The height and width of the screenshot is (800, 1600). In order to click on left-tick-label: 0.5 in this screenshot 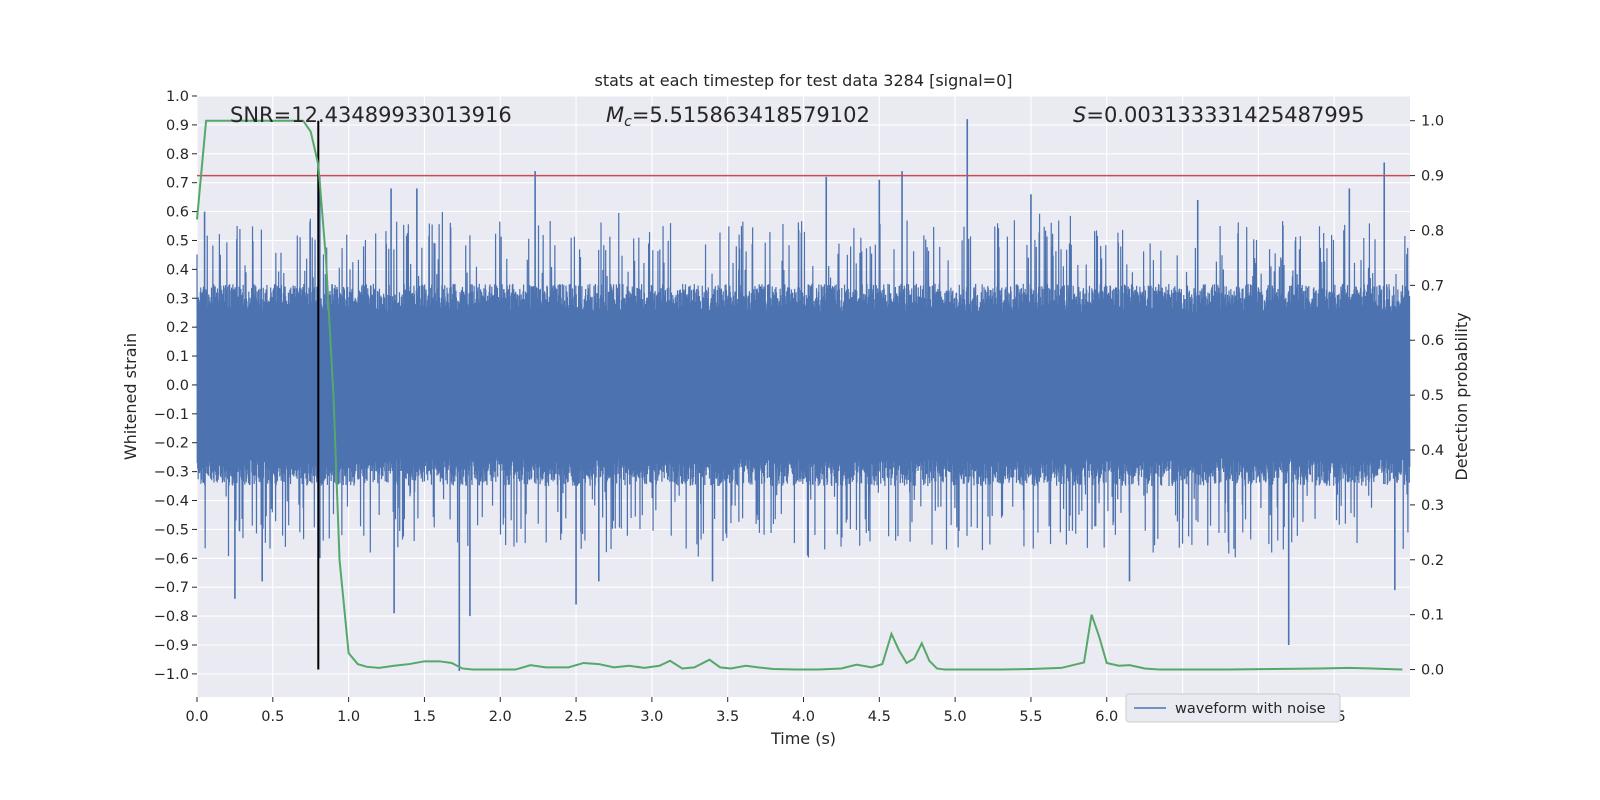, I will do `click(177, 241)`.